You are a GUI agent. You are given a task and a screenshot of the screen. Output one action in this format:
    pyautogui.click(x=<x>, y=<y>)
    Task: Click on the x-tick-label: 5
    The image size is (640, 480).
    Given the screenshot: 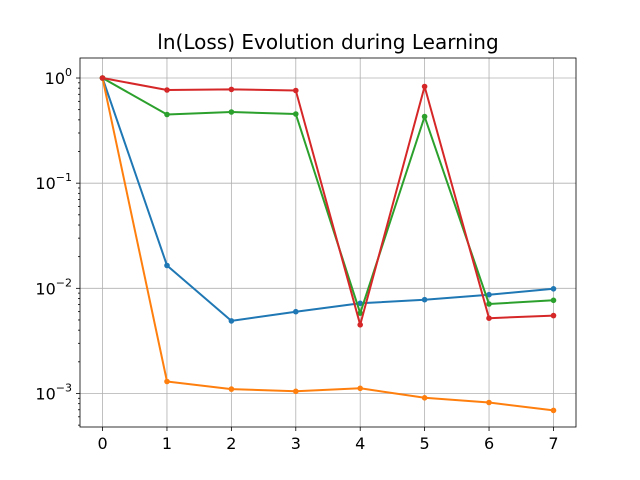 What is the action you would take?
    pyautogui.click(x=425, y=443)
    